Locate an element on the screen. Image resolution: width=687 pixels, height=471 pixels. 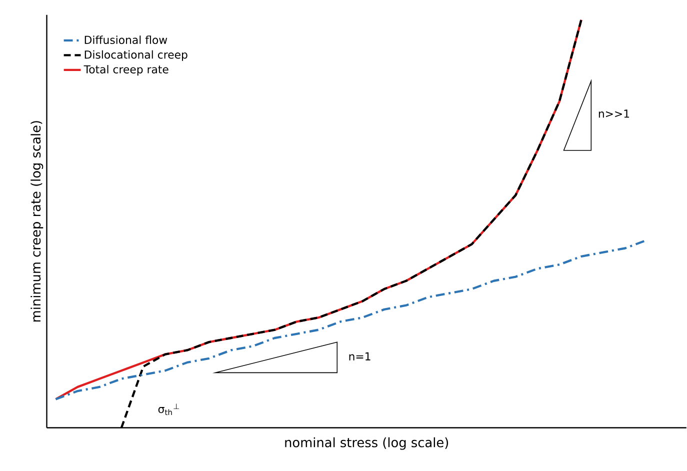
annotation: n>>1 is located at coordinates (614, 114).